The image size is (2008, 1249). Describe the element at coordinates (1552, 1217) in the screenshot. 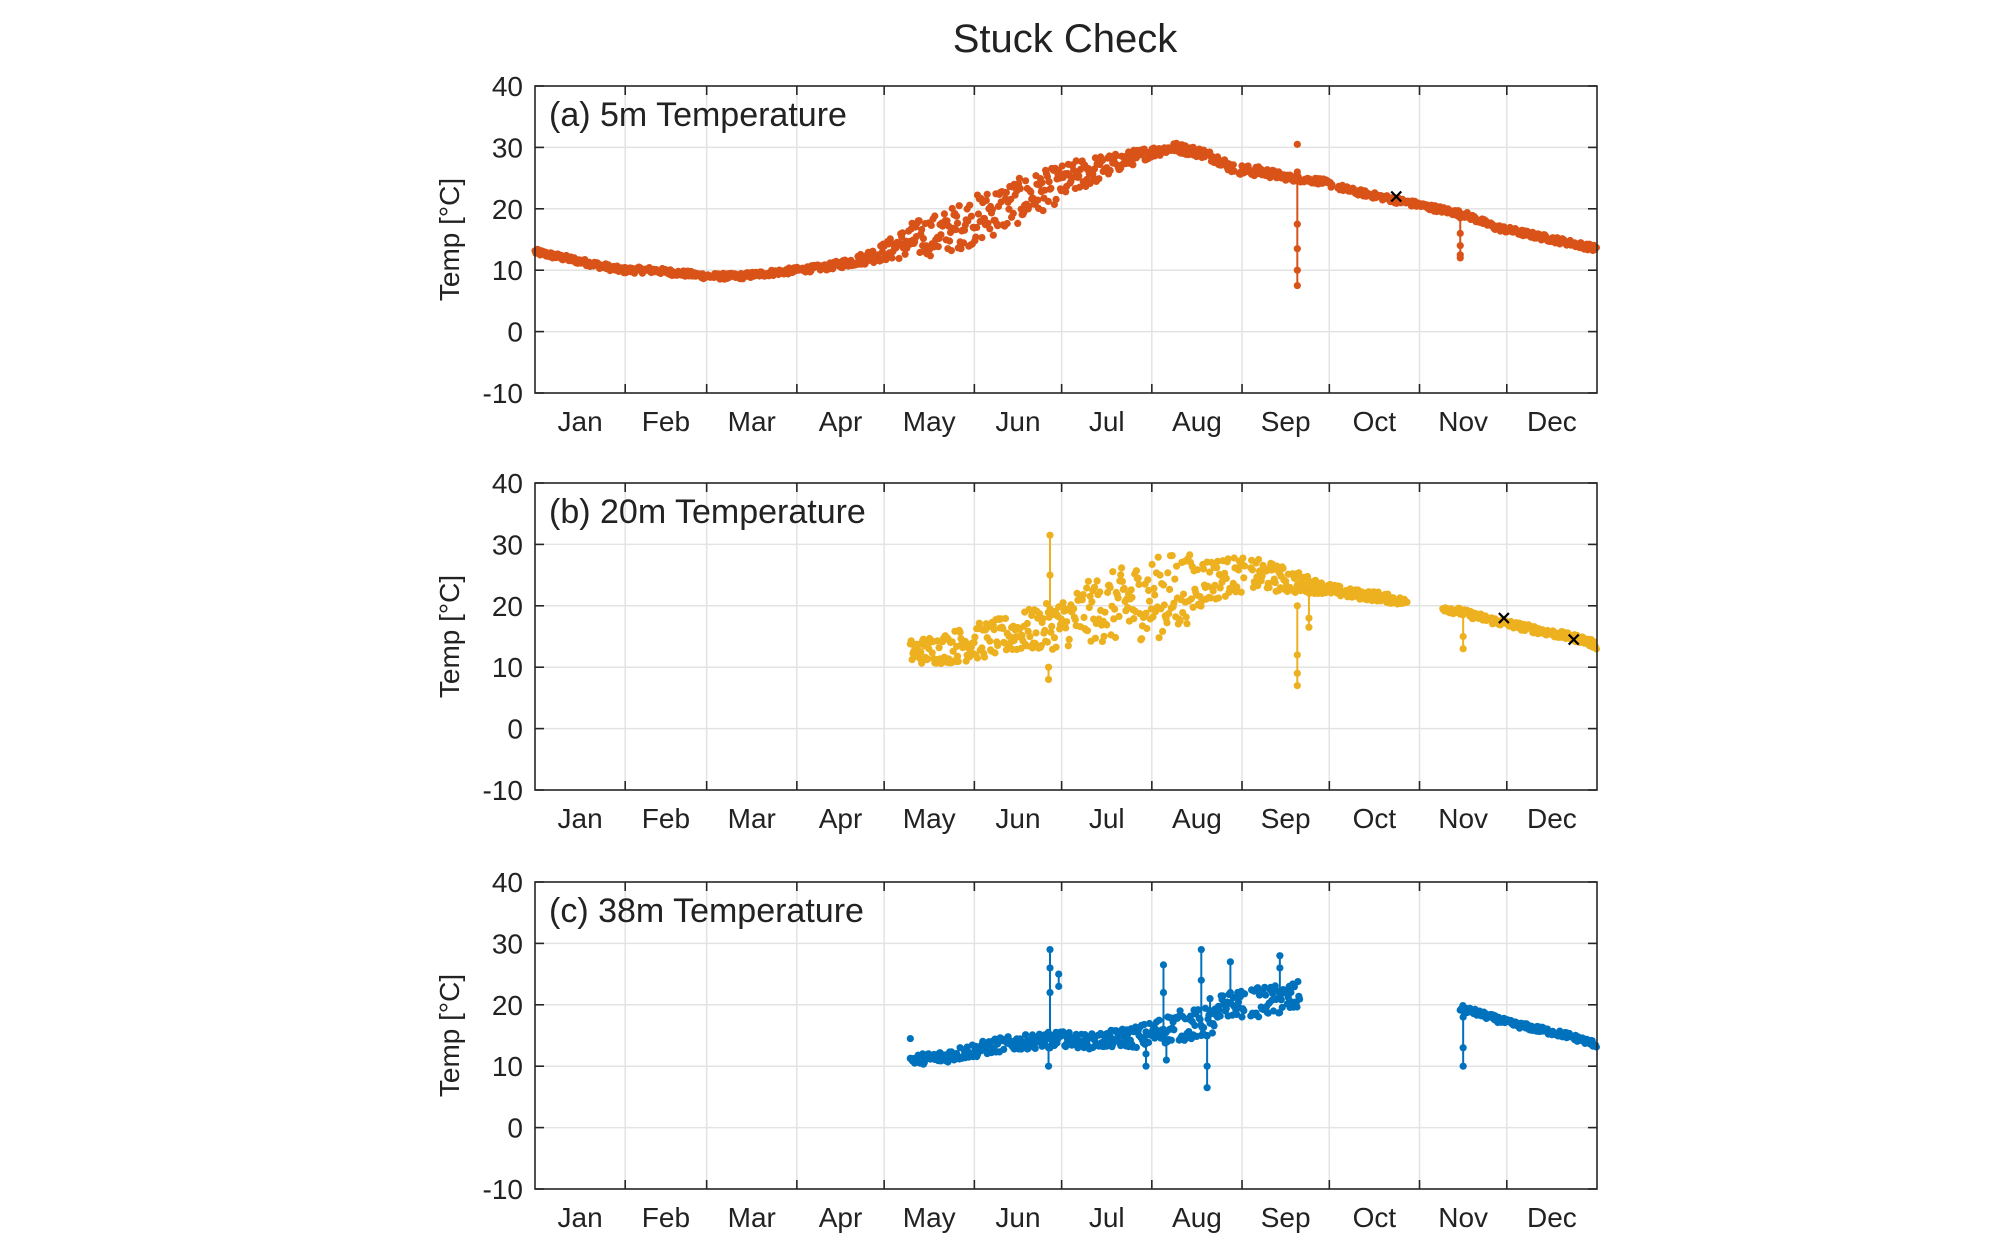

I see `x-tick-label: Dec` at that location.